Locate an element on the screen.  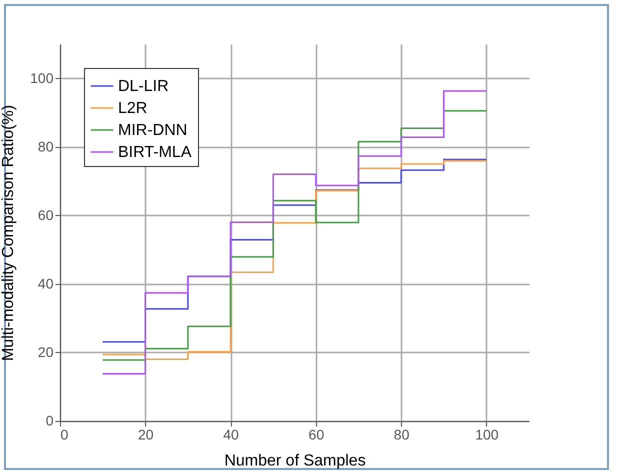
legend-label: L2R is located at coordinates (133, 108).